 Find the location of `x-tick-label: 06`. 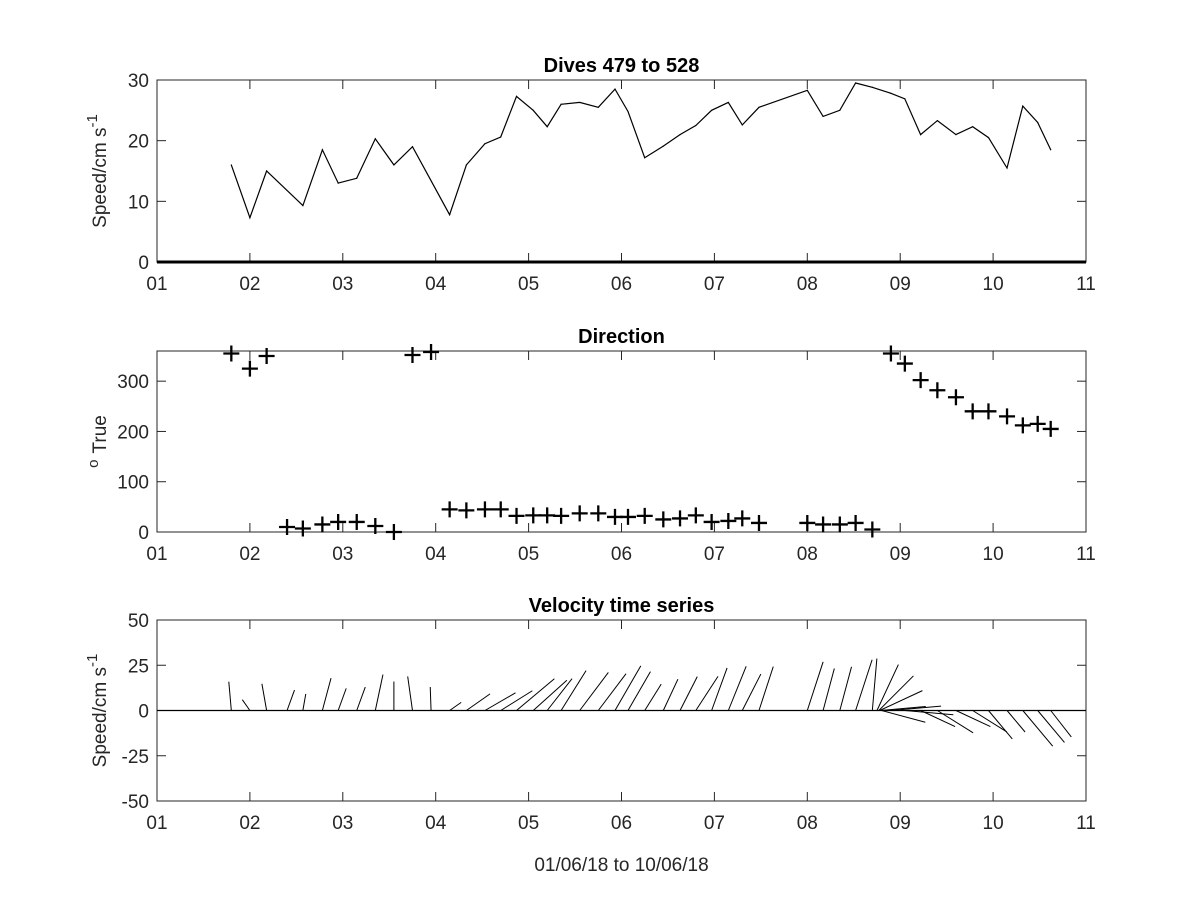

x-tick-label: 06 is located at coordinates (621, 823).